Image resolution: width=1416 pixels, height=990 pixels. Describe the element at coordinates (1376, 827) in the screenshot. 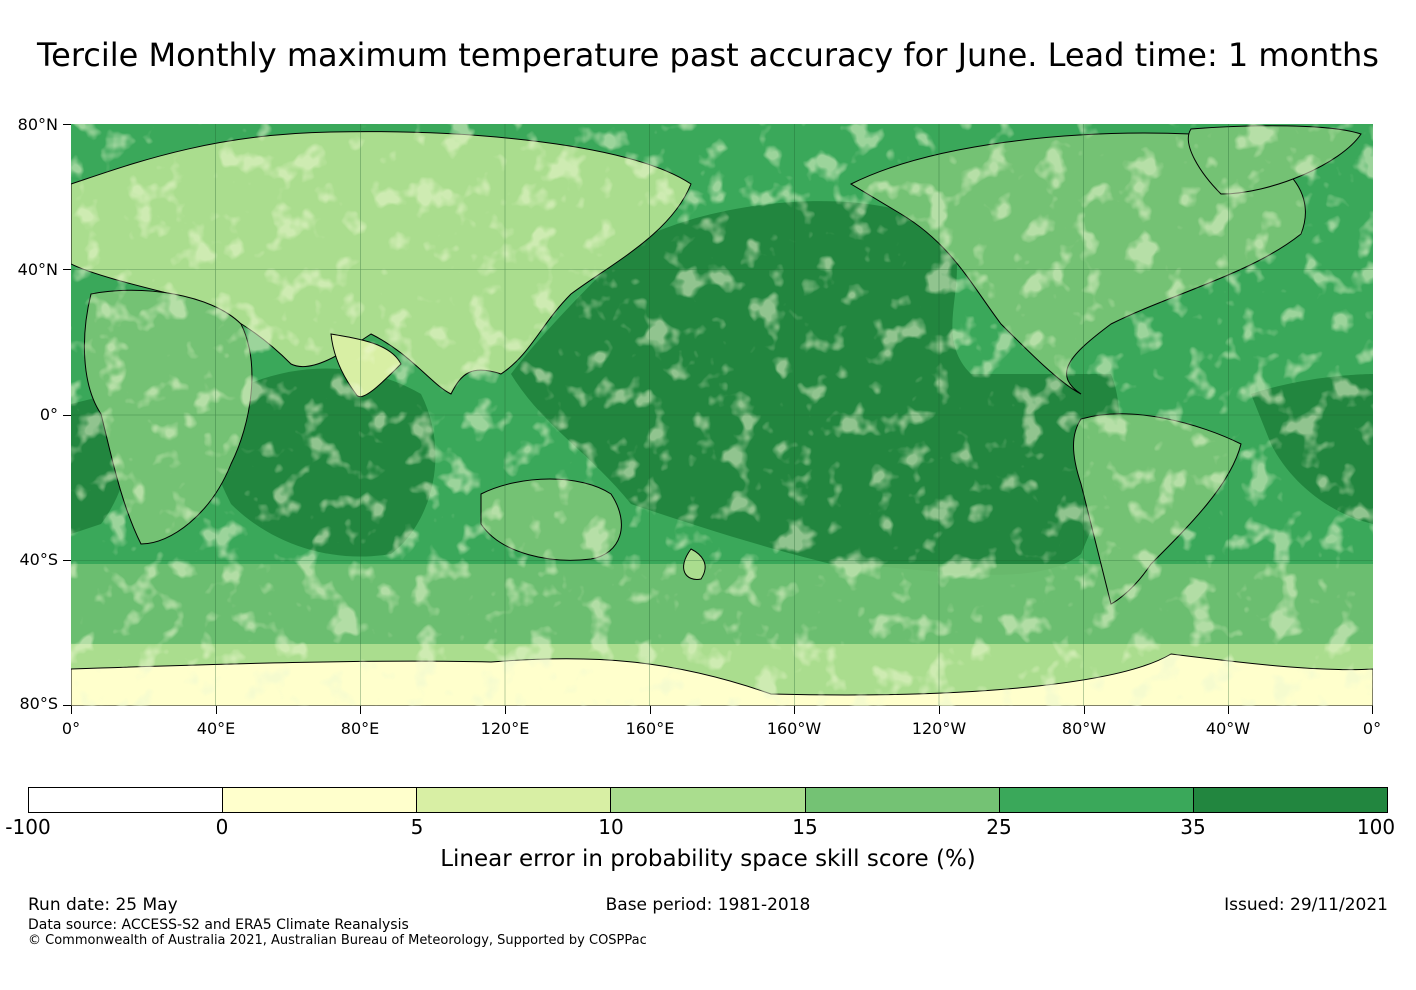

I see `colorbar-tick-label: 100` at that location.